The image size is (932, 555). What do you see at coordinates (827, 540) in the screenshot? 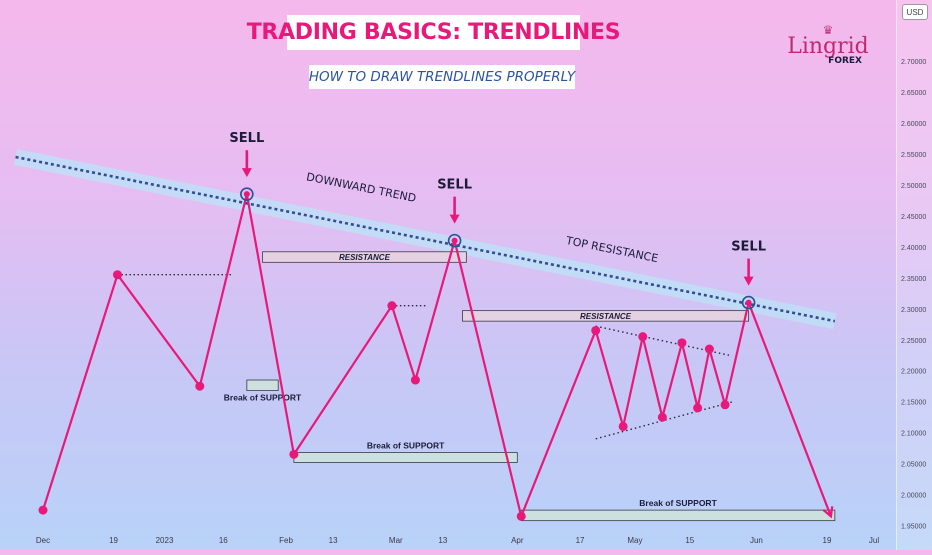
I see `x-tick-13: 19` at bounding box center [827, 540].